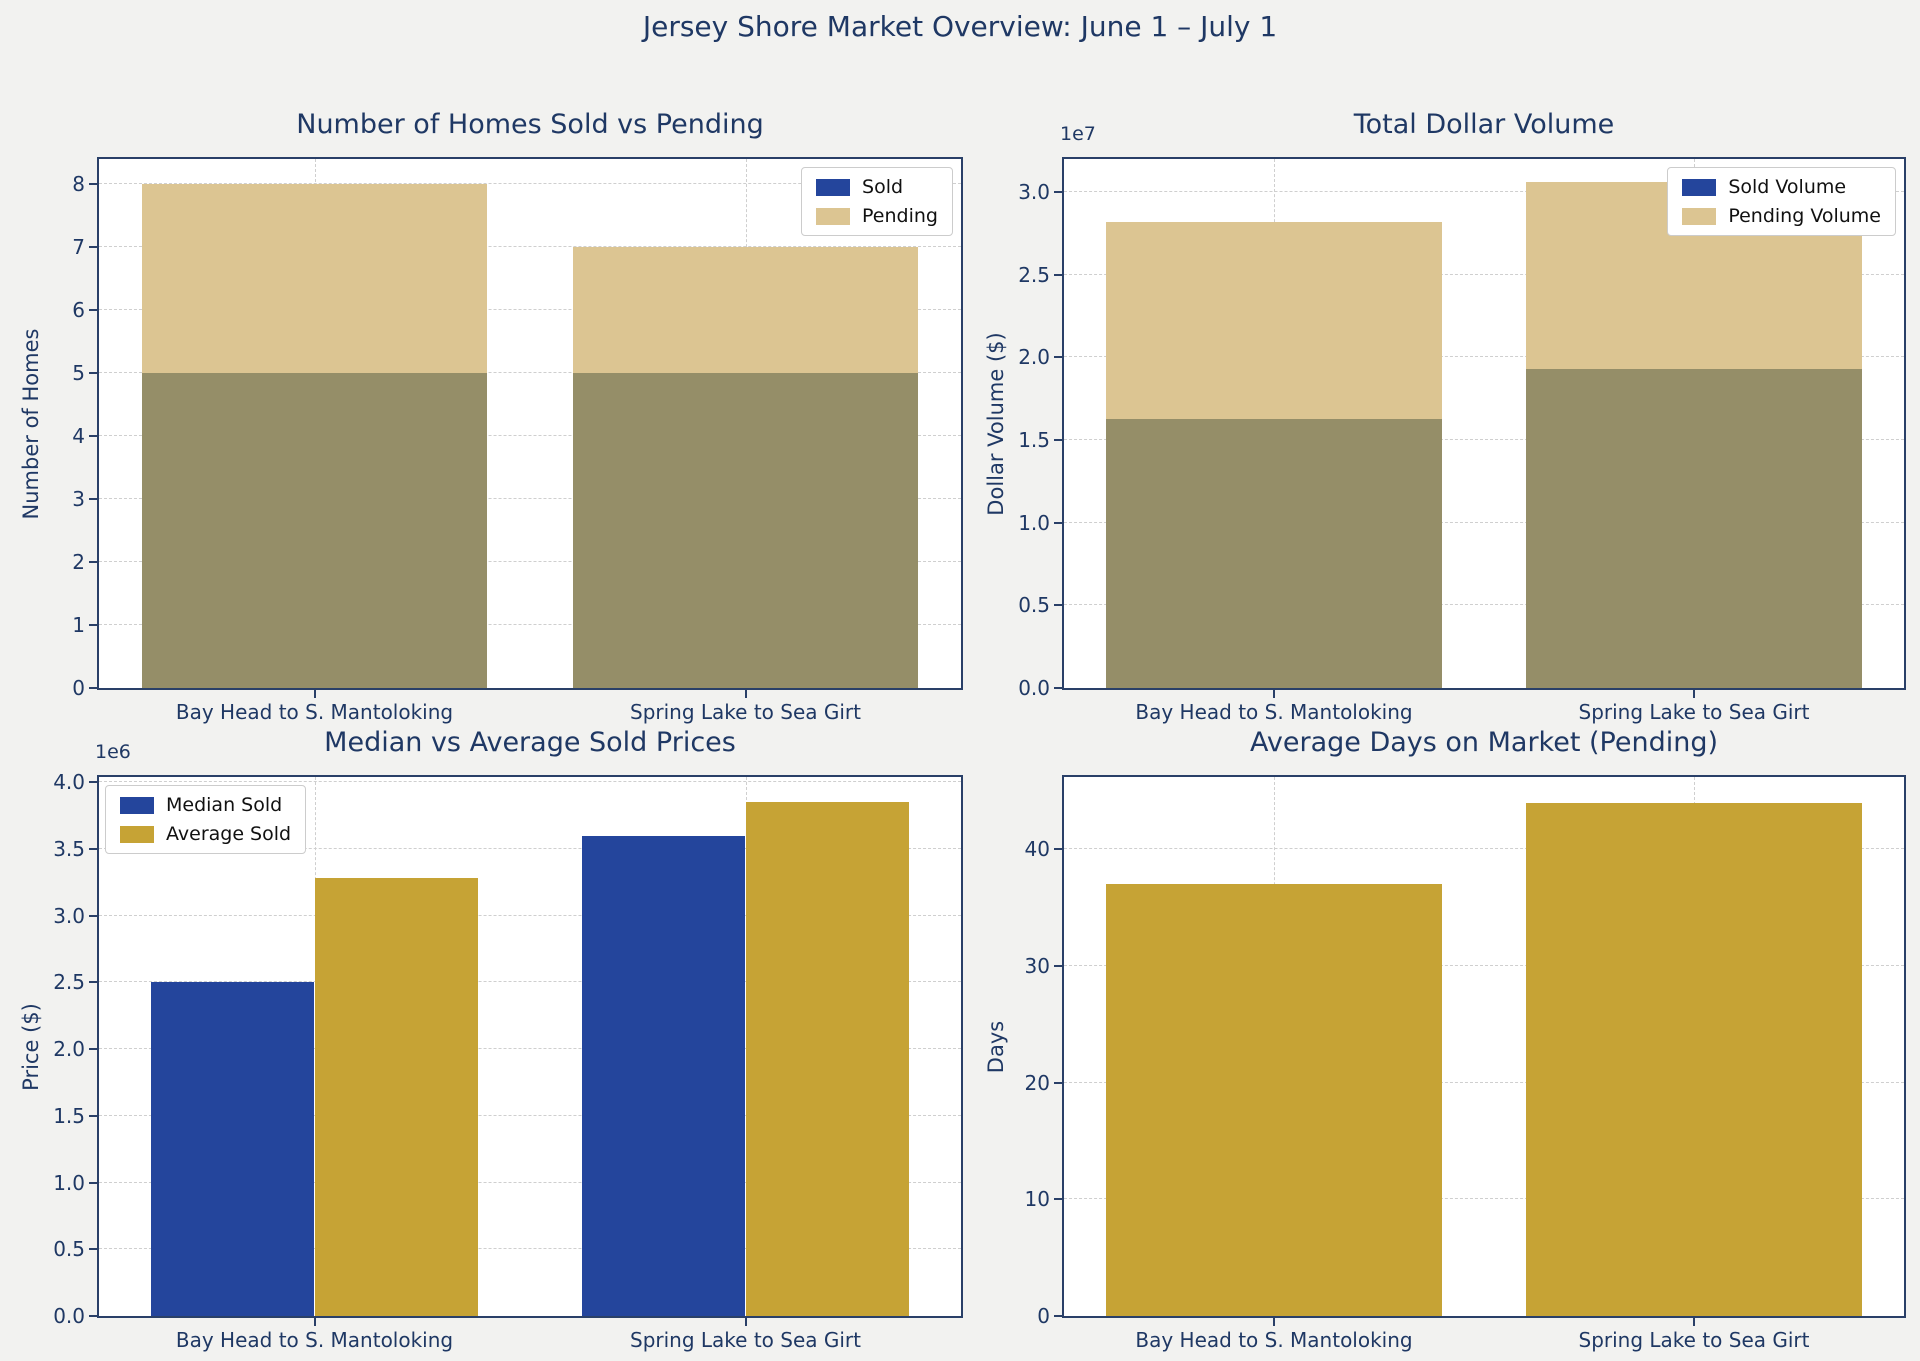 This screenshot has height=1361, width=1920. I want to click on y-tick-label: 0, so click(1043, 1316).